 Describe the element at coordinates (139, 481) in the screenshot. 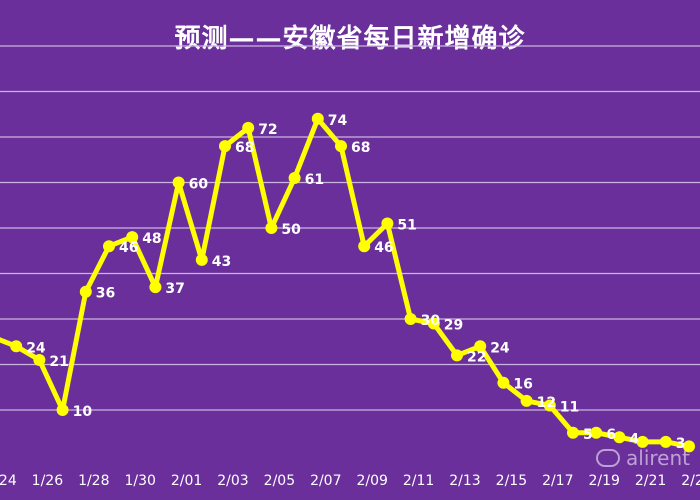

I see `x-tick-label: 1/30` at that location.